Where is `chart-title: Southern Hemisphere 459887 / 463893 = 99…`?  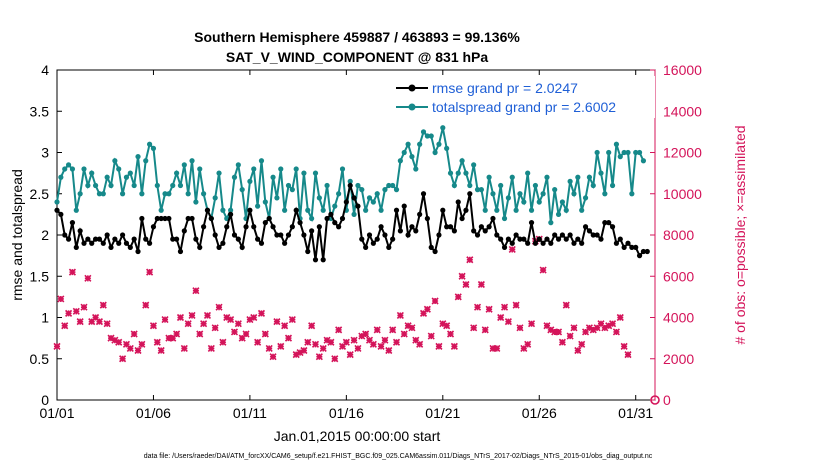 chart-title: Southern Hemisphere 459887 / 463893 = 99… is located at coordinates (357, 37).